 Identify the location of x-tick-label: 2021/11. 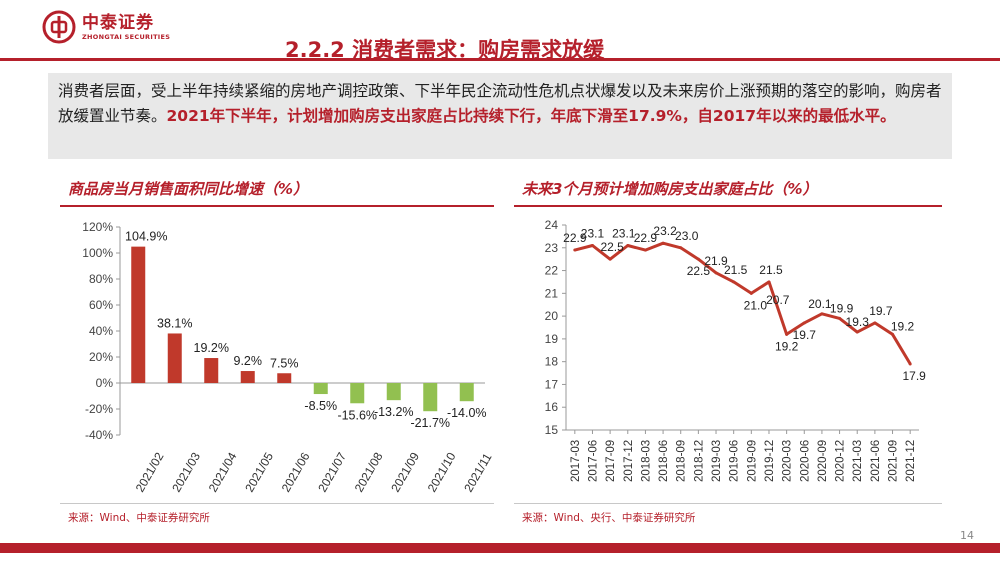
(477, 472).